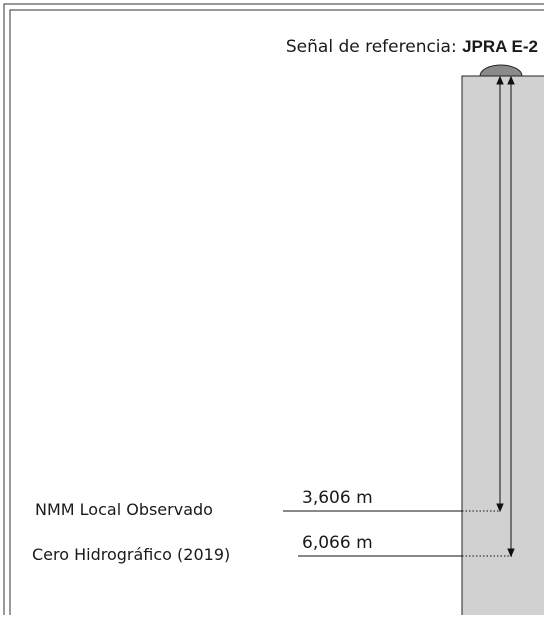 The width and height of the screenshot is (544, 619). I want to click on title-code: JPRA E-2, so click(500, 46).